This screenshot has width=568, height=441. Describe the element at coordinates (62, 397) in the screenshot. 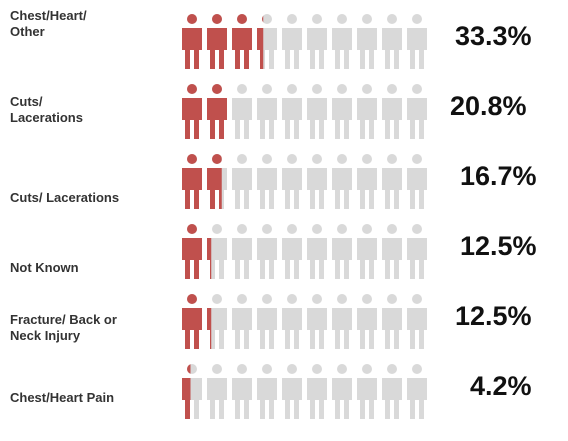

I see `category-label: Chest/Heart Pain` at that location.